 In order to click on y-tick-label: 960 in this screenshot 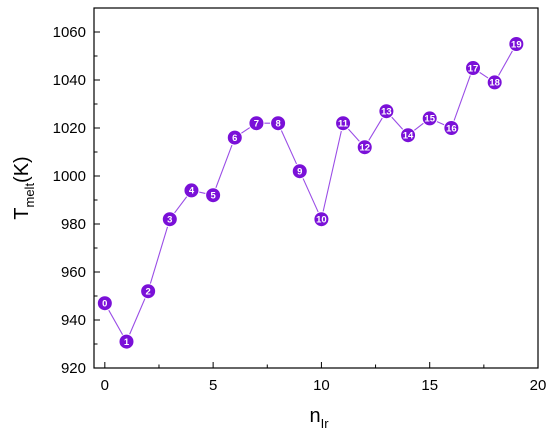, I will do `click(73, 272)`.